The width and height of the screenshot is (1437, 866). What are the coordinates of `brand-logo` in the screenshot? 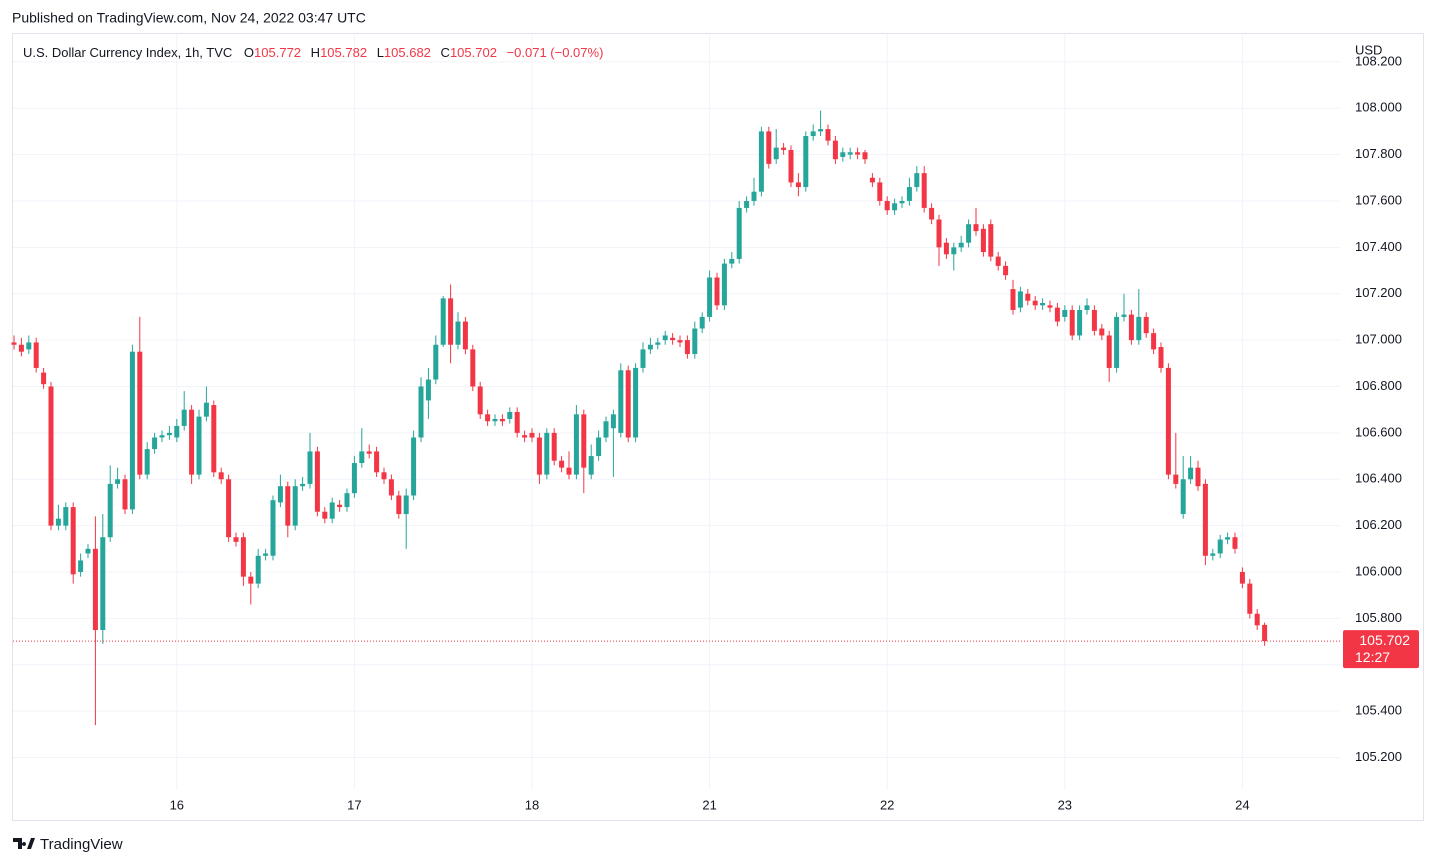 It's located at (24, 843).